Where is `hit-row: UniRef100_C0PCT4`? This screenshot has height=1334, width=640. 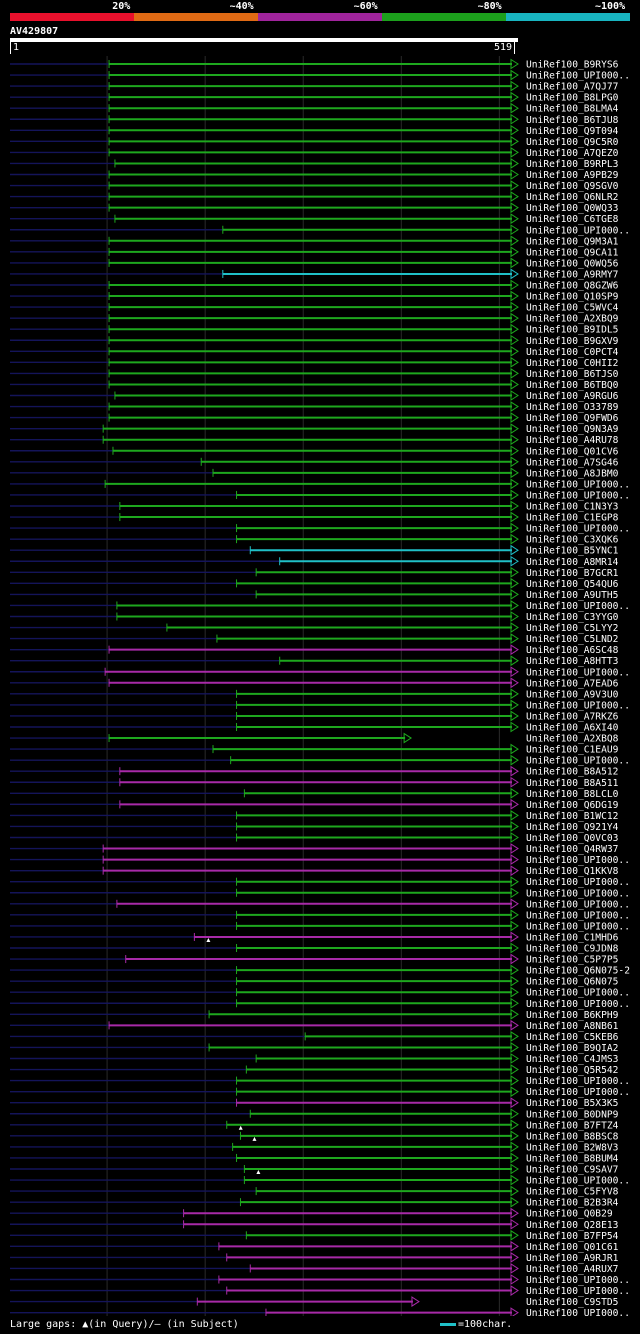 hit-row: UniRef100_C0PCT4 is located at coordinates (314, 351).